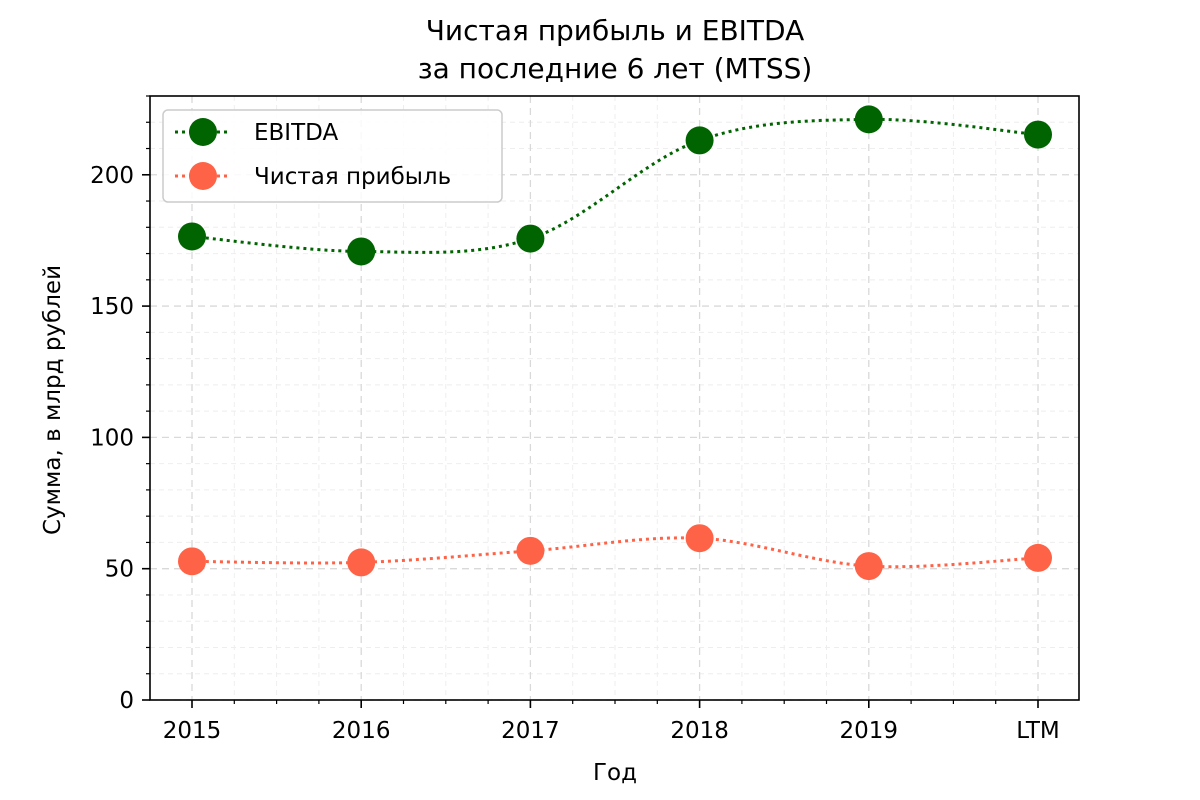 This screenshot has width=1200, height=800. Describe the element at coordinates (869, 731) in the screenshot. I see `x-tick-label: 2019` at that location.